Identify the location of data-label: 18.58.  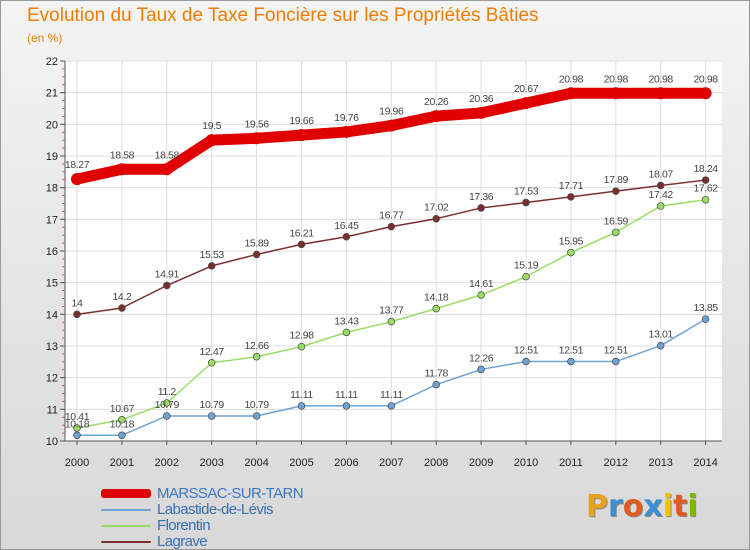
(167, 155).